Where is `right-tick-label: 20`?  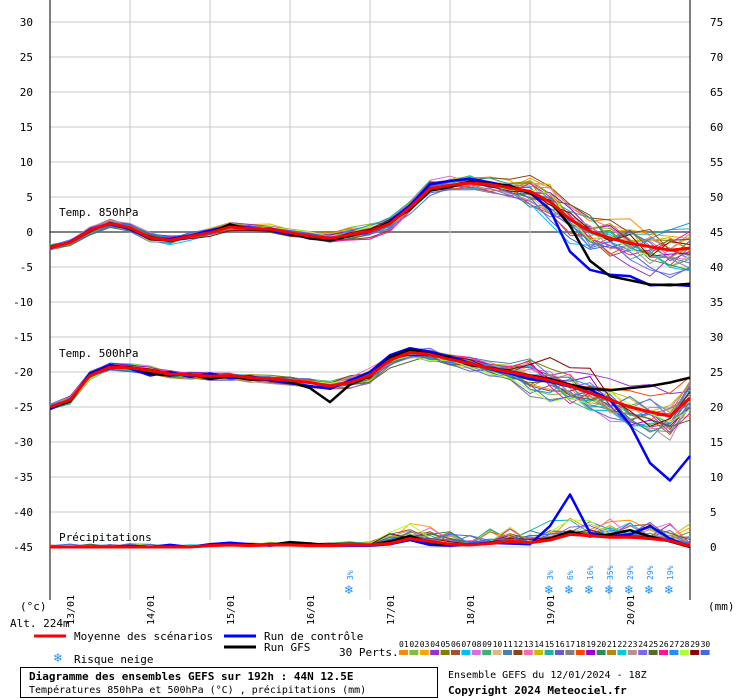
right-tick-label: 20 is located at coordinates (716, 407).